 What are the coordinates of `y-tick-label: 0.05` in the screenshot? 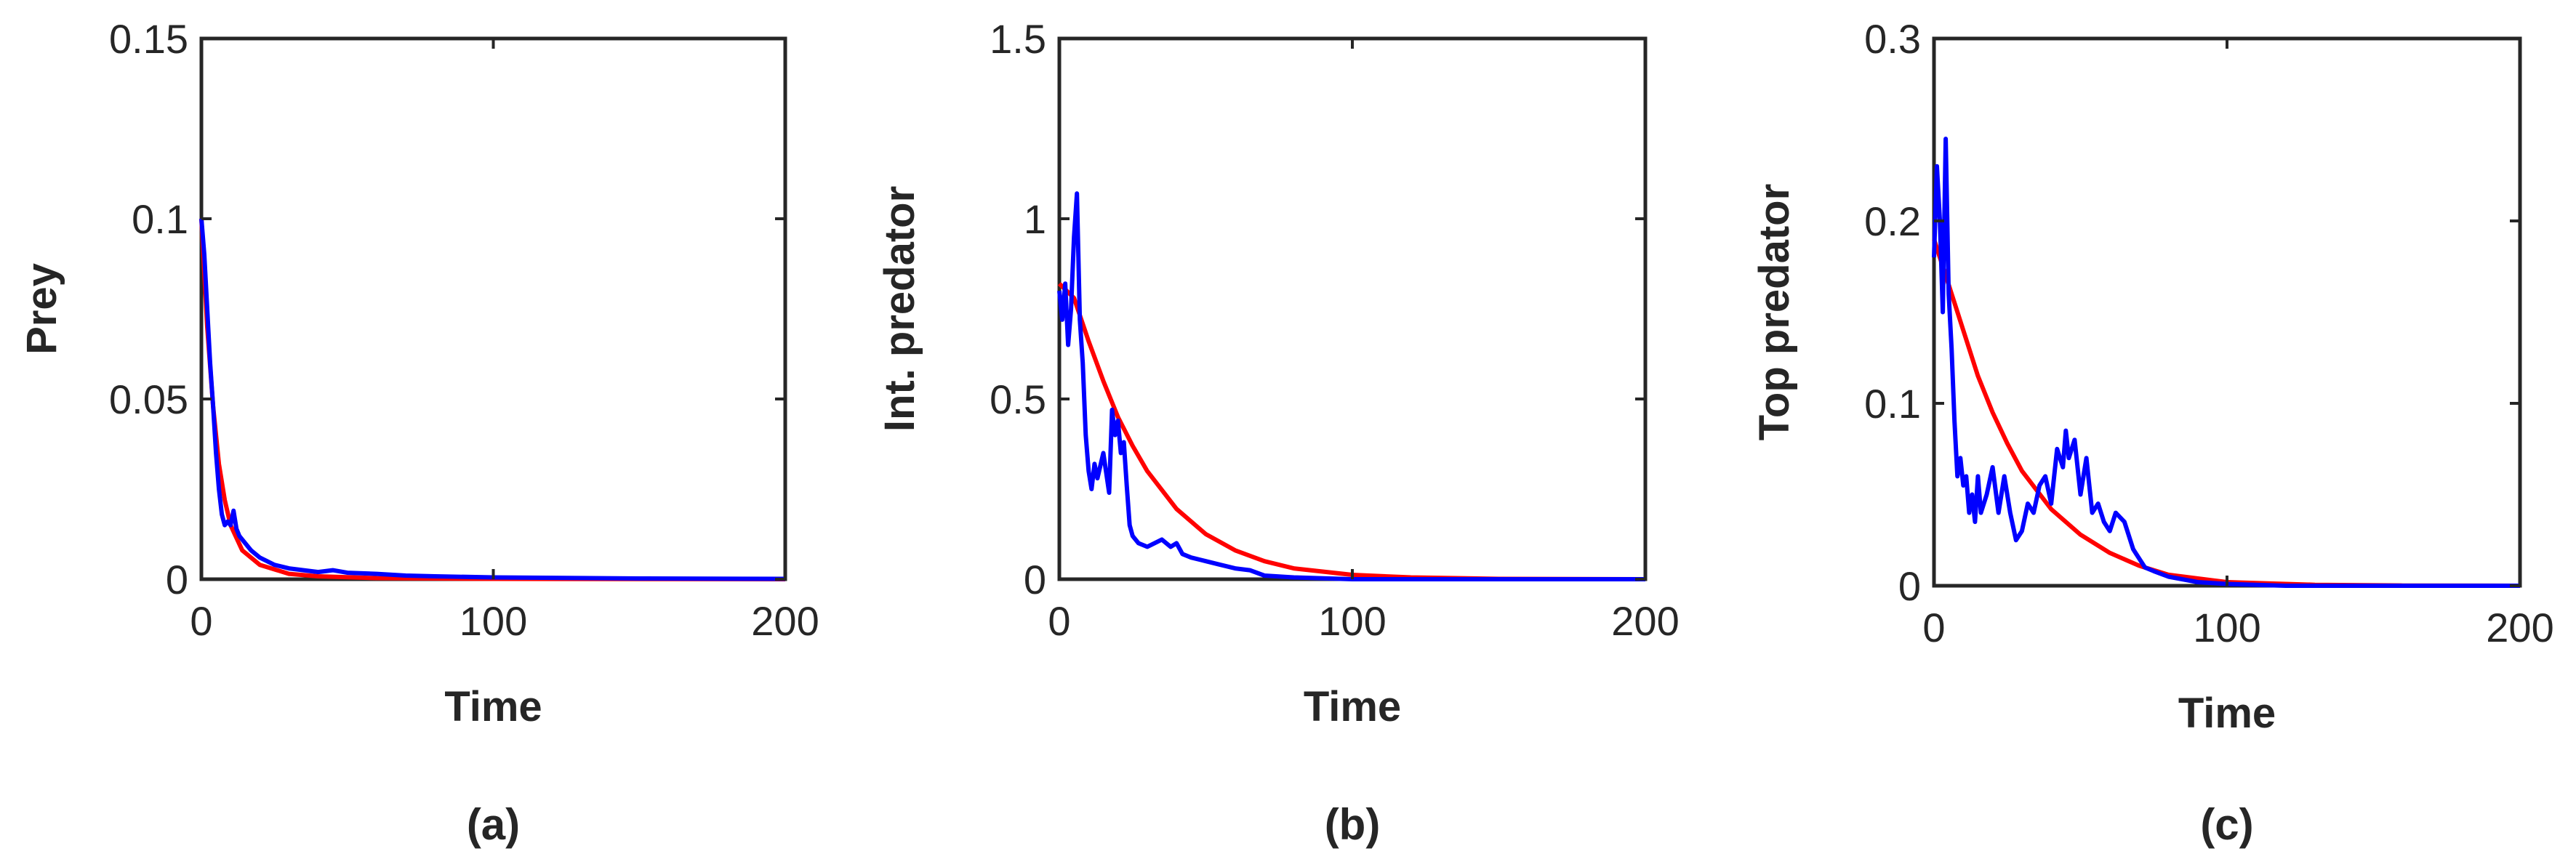 It's located at (148, 399).